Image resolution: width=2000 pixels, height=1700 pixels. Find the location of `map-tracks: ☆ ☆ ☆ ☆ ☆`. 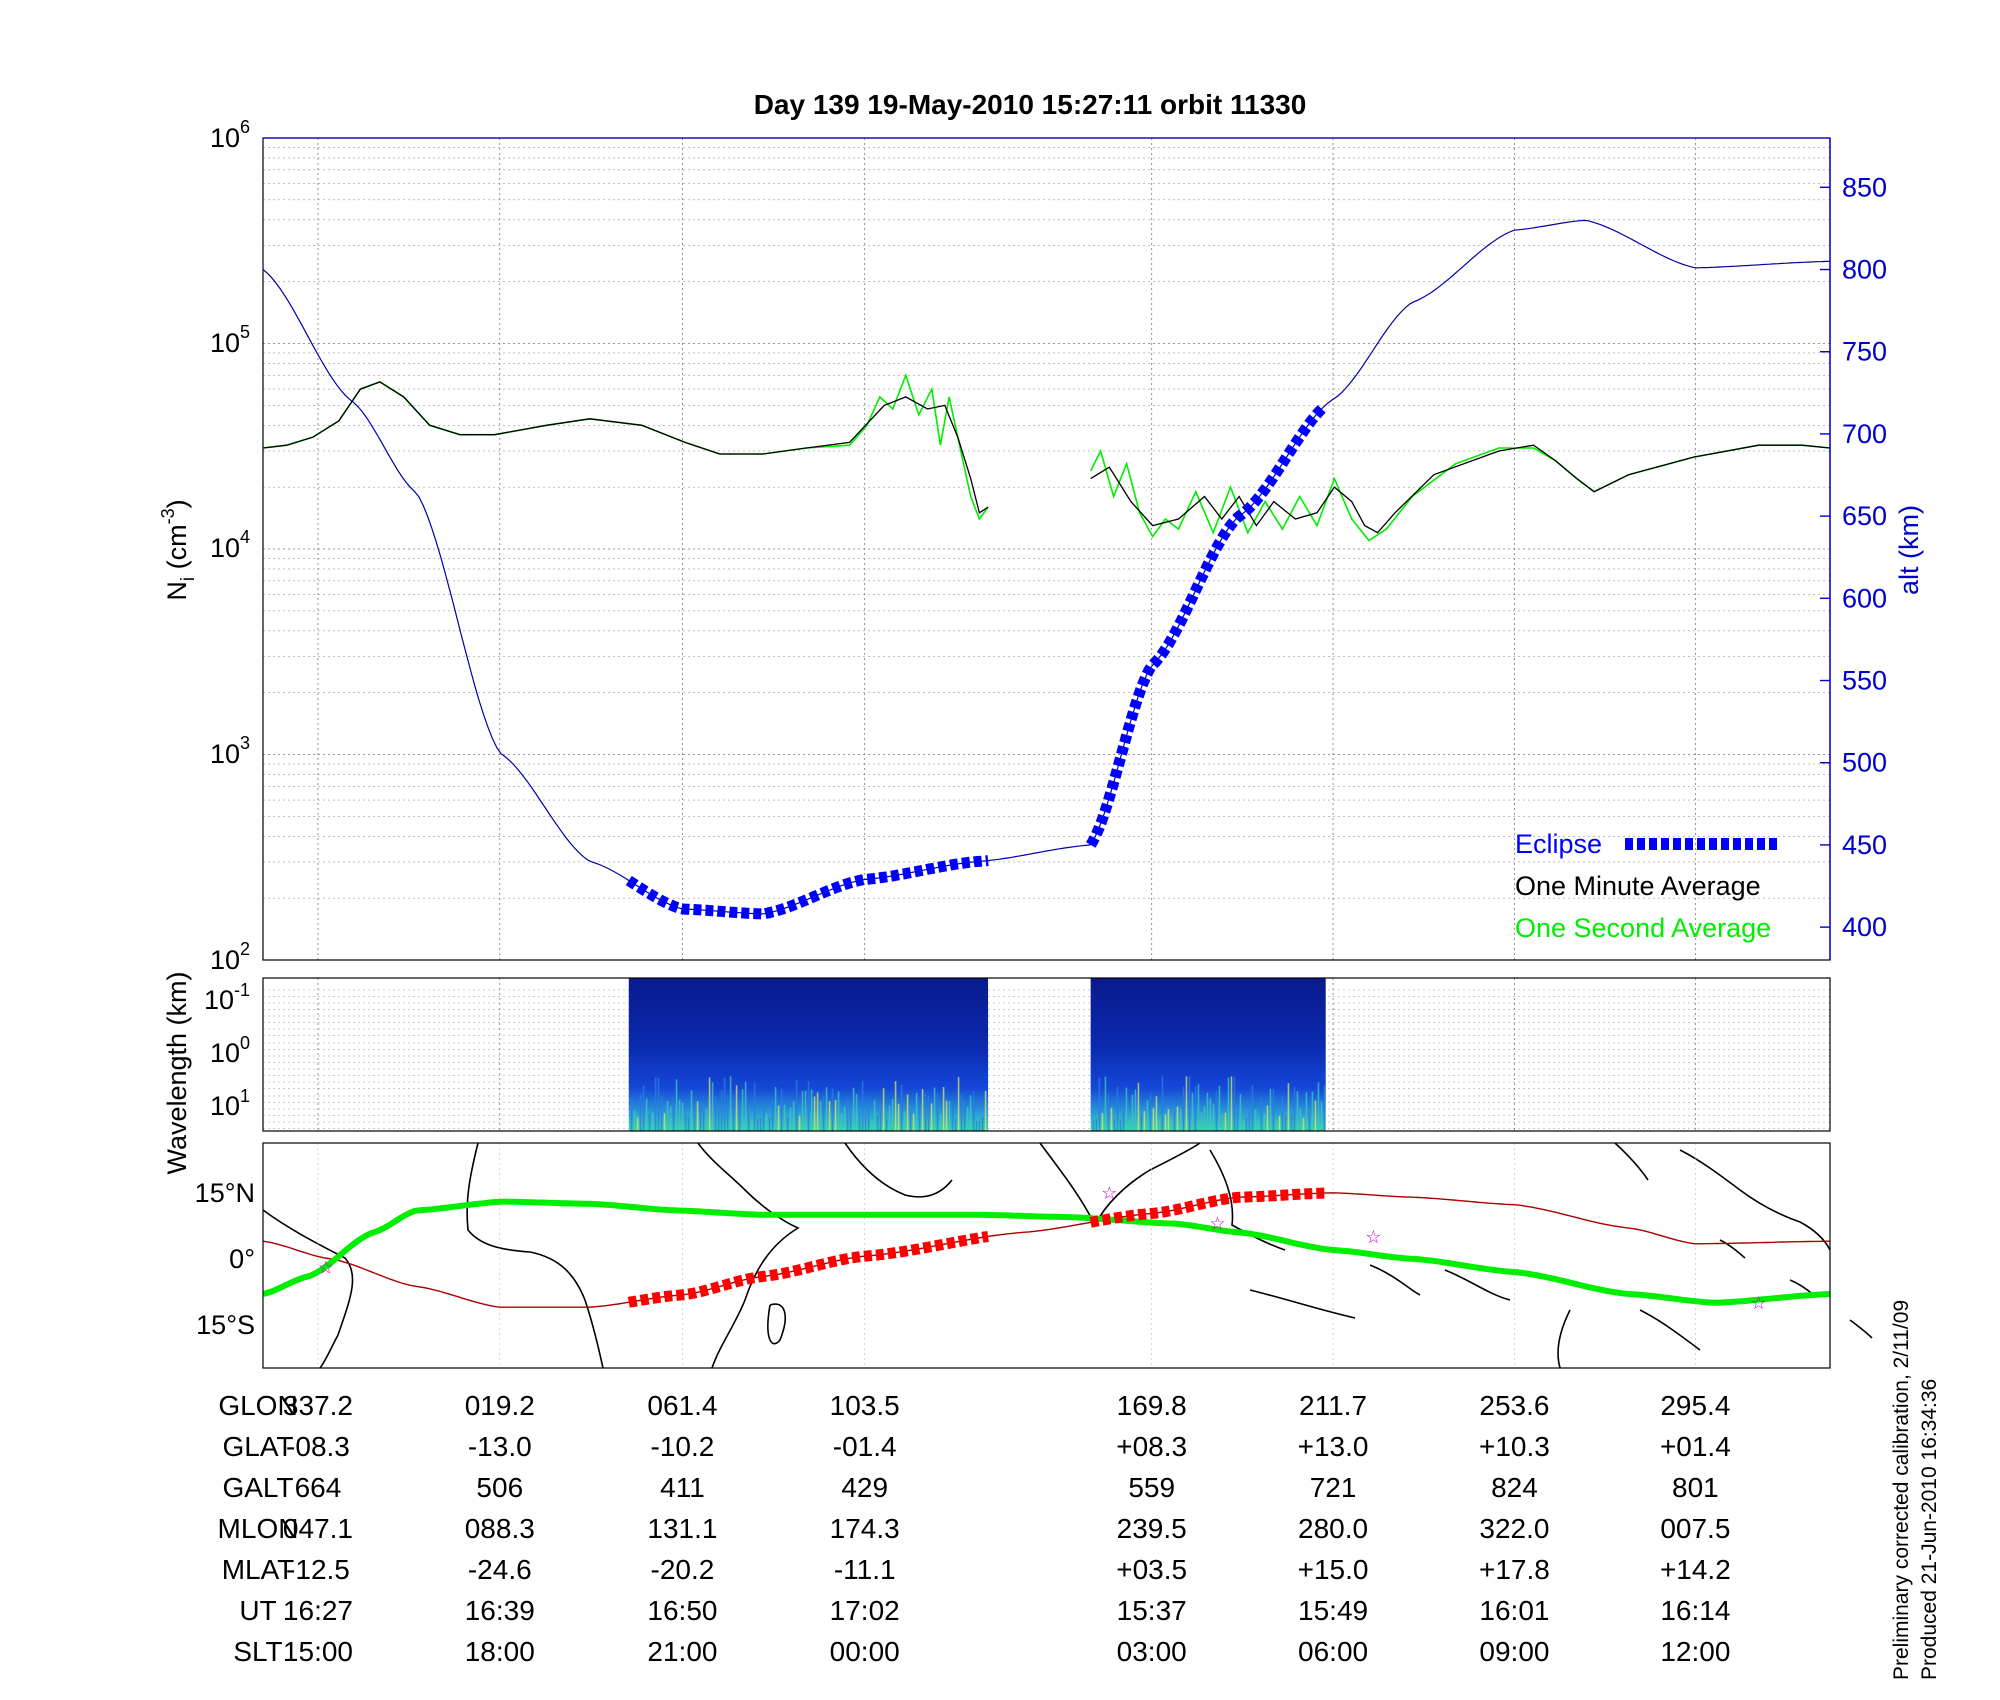

map-tracks: ☆ ☆ ☆ ☆ ☆ is located at coordinates (1046, 1248).